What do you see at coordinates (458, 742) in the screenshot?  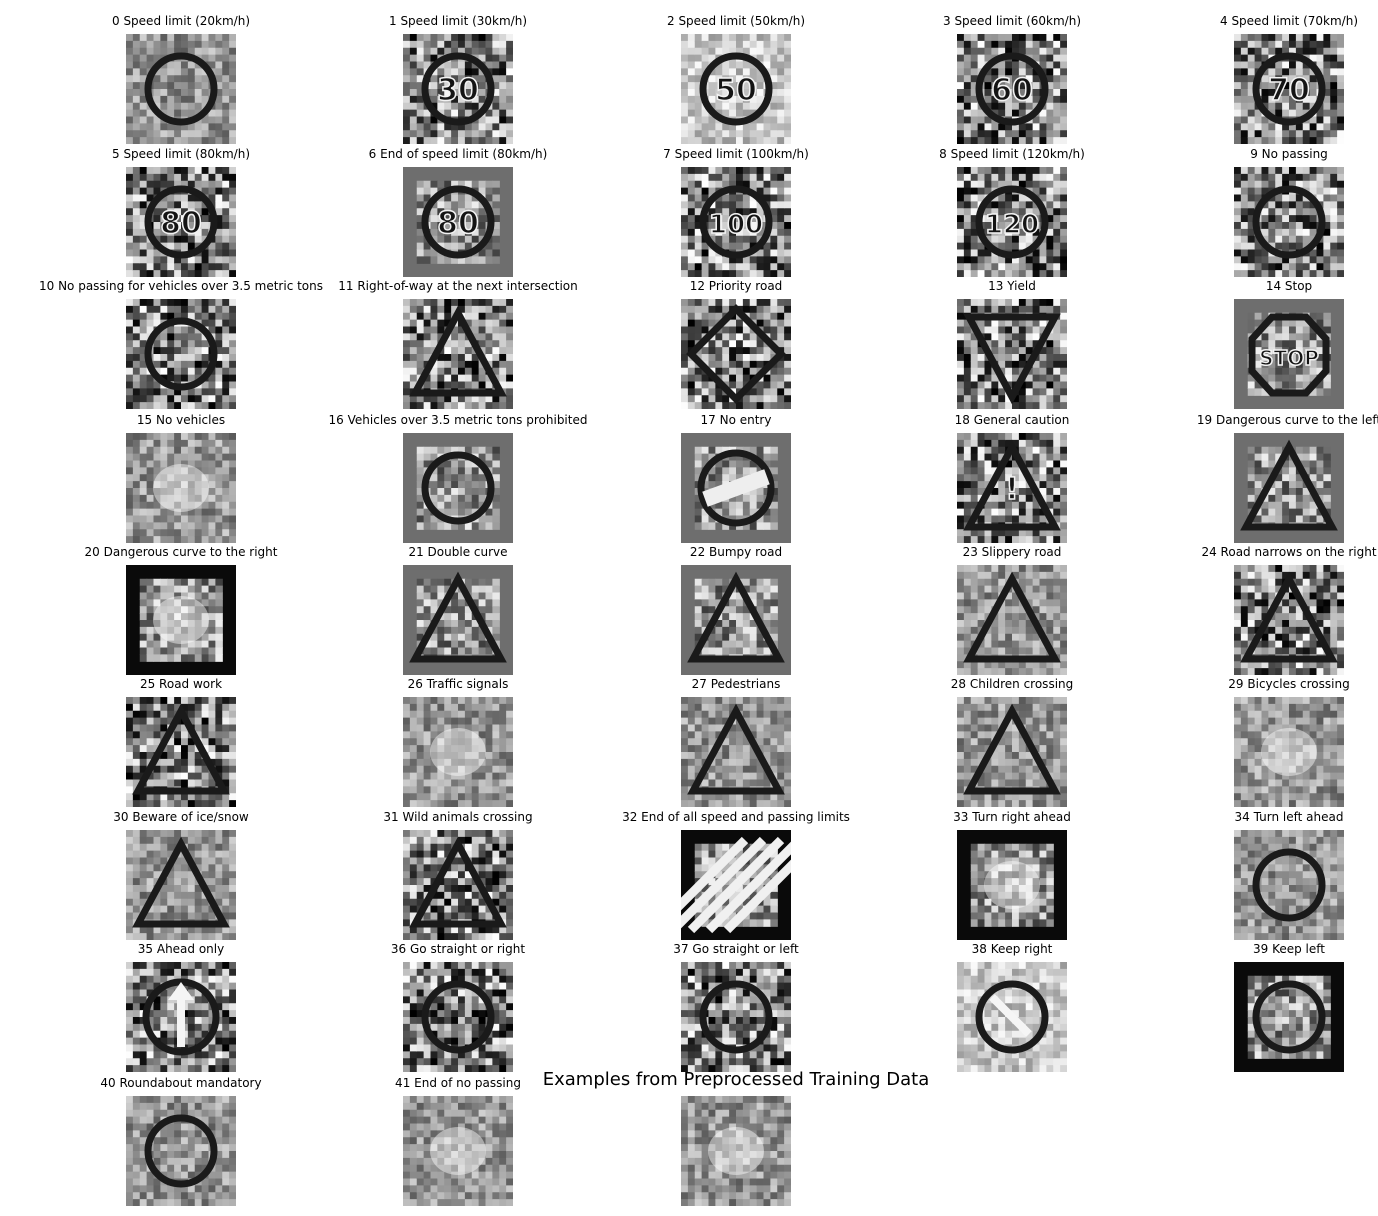 I see `sample-cell: 26 Traffic signals` at bounding box center [458, 742].